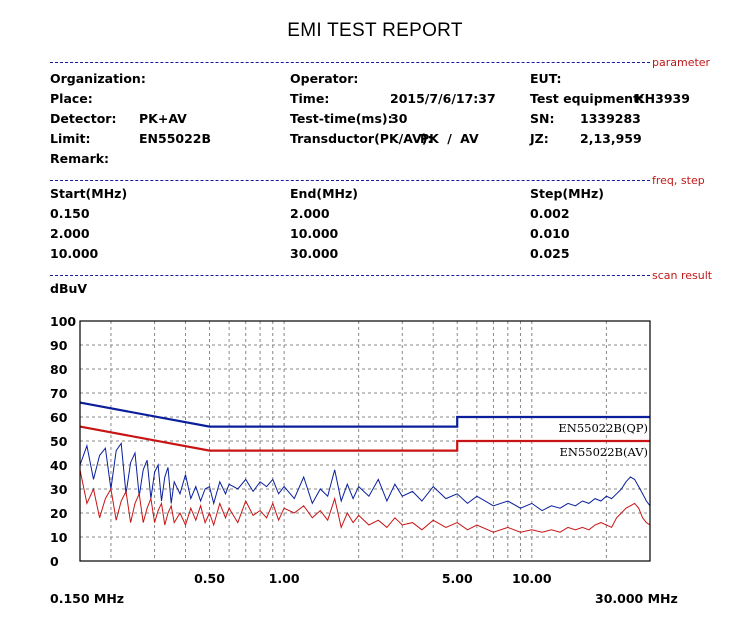  I want to click on y-tick-label: 80, so click(59, 369).